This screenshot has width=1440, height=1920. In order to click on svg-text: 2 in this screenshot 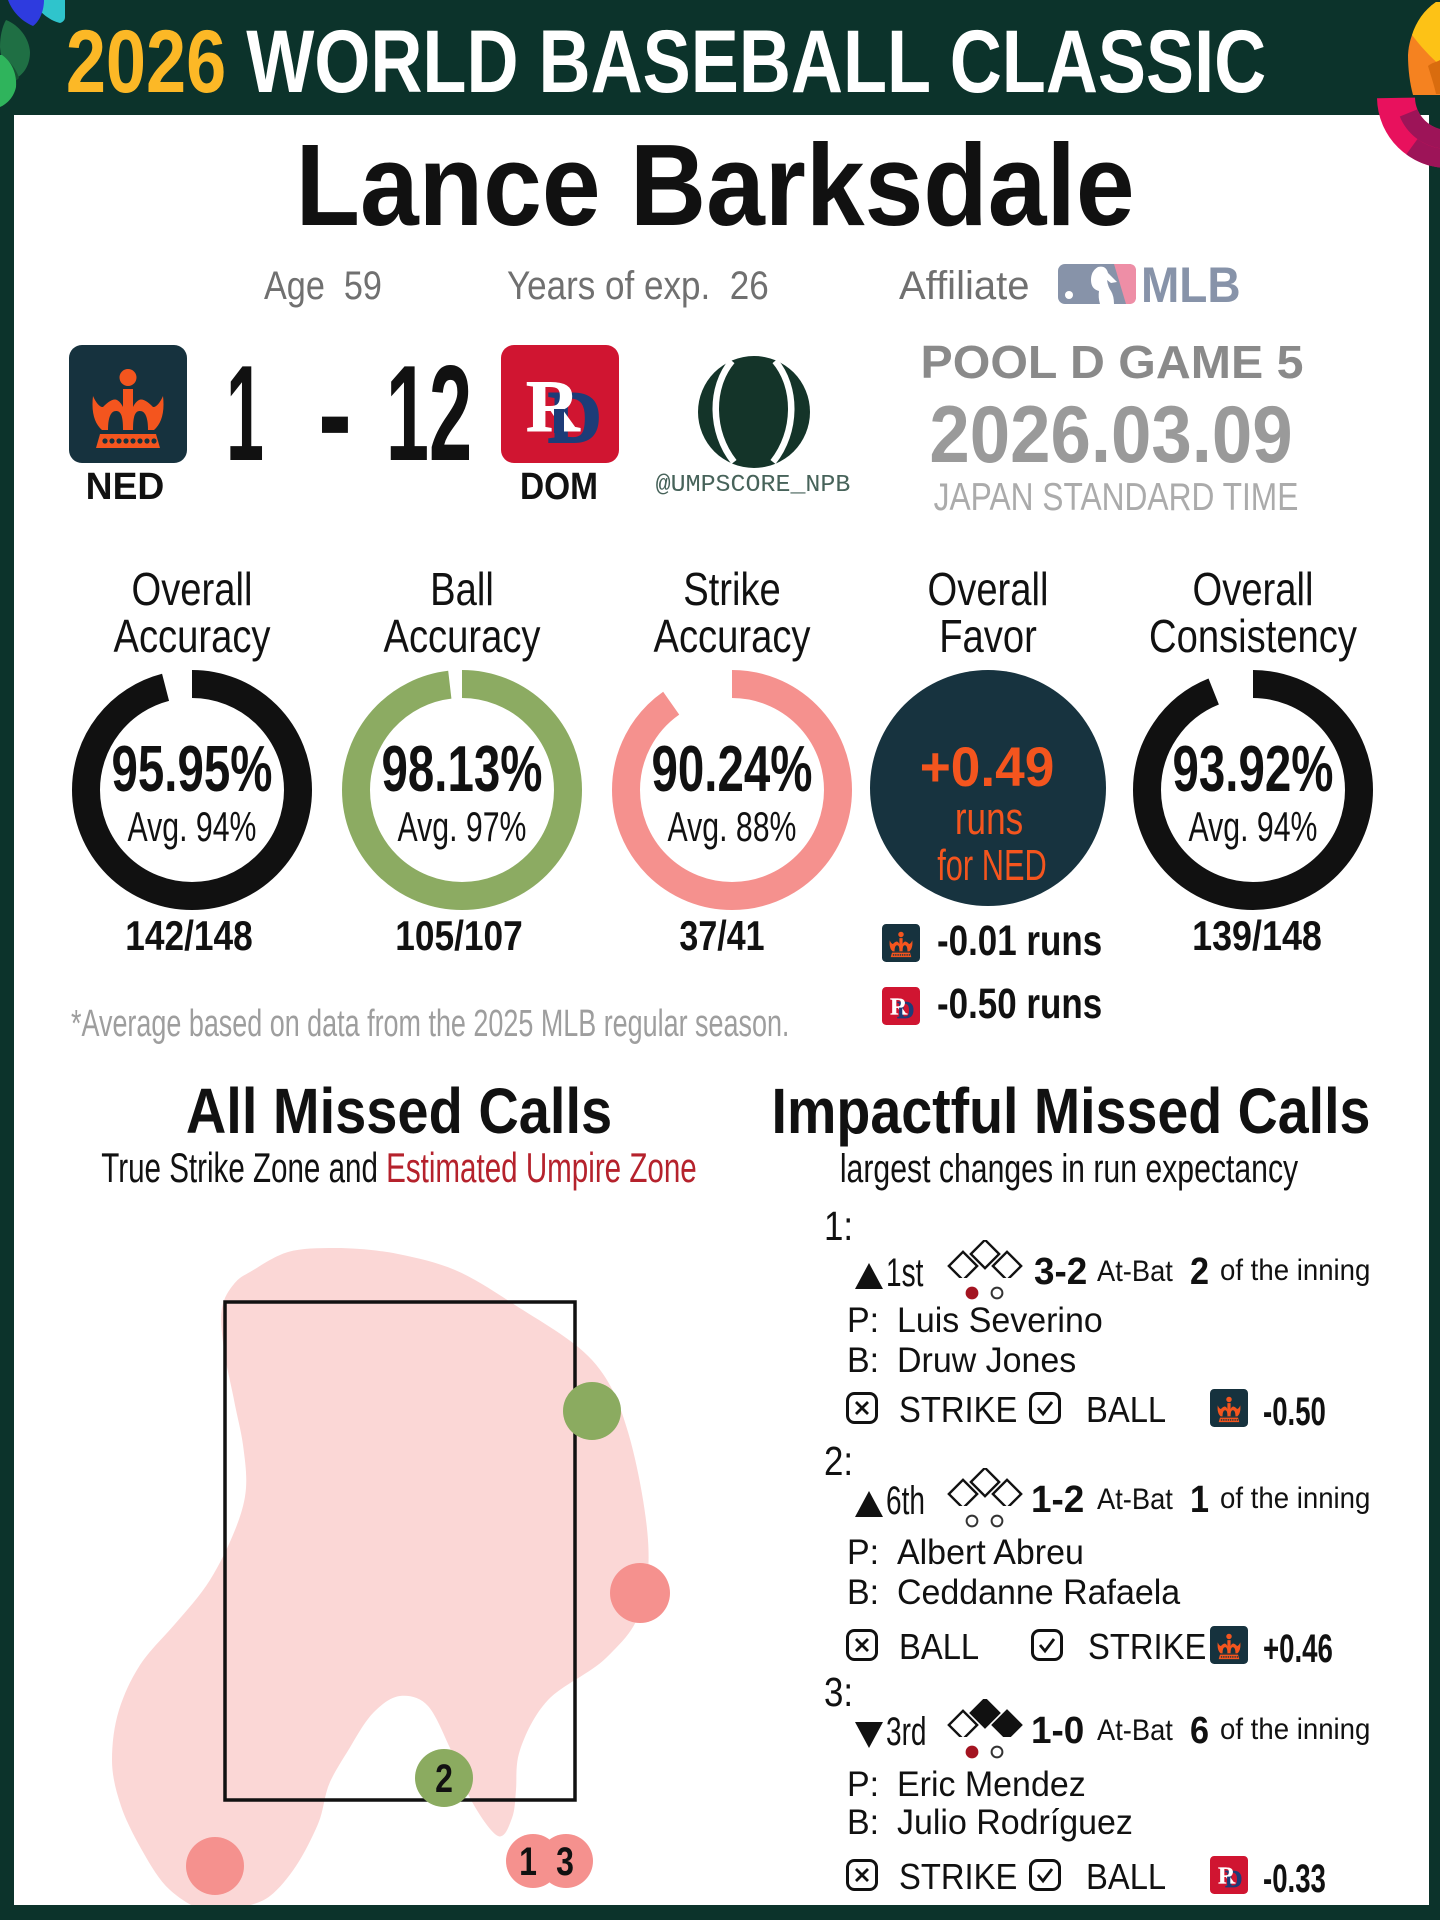, I will do `click(444, 1778)`.